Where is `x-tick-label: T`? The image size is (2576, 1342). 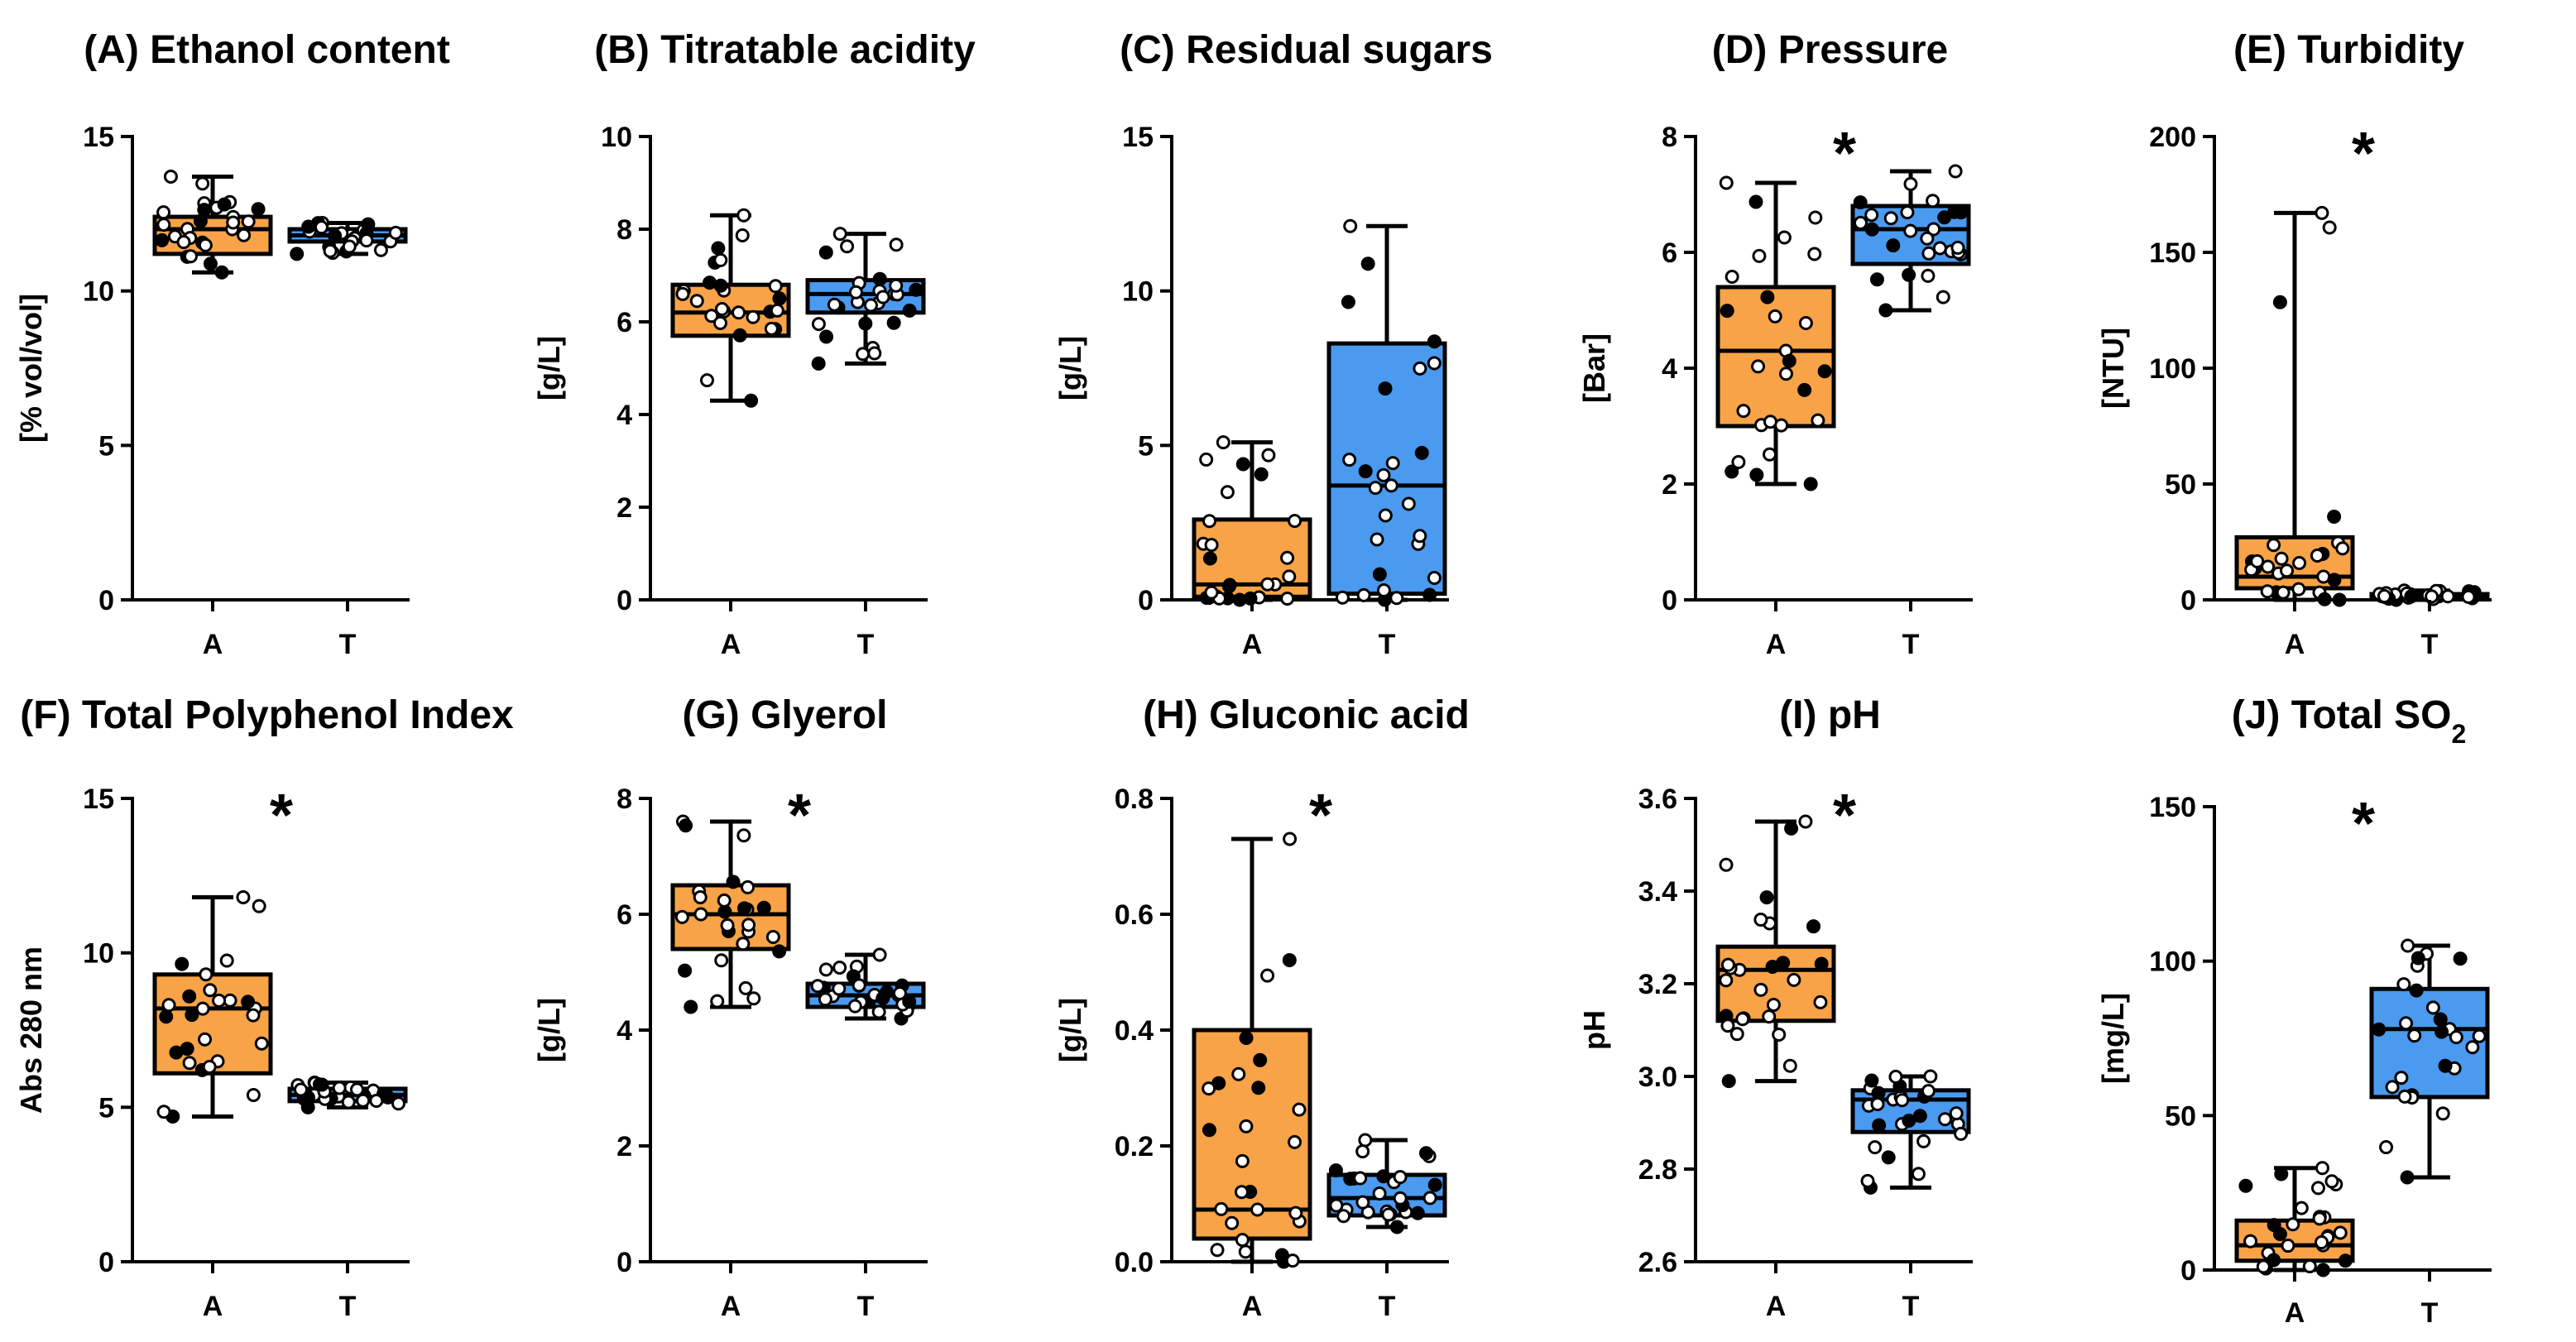
x-tick-label: T is located at coordinates (2430, 1313).